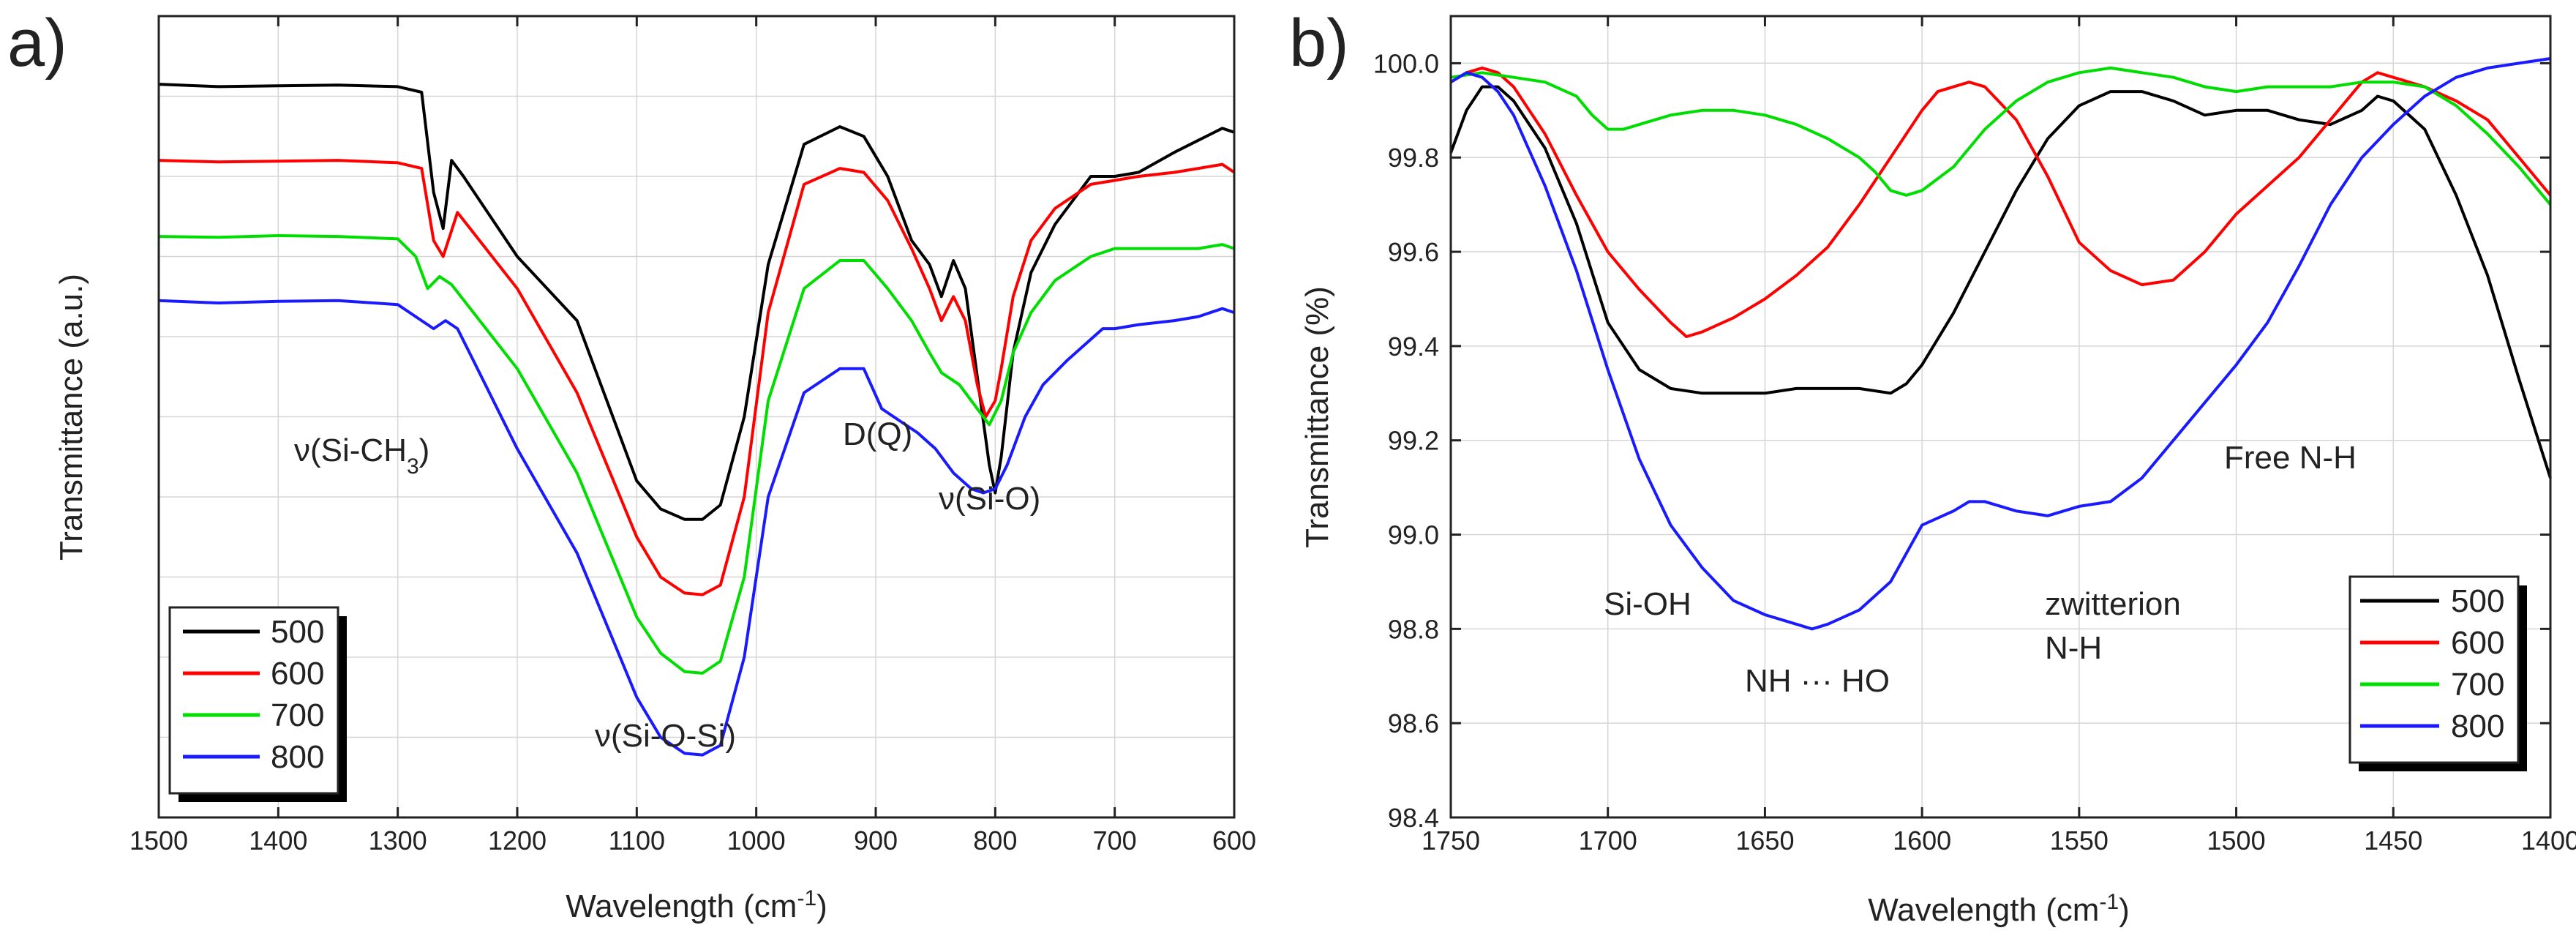 The height and width of the screenshot is (936, 2576). What do you see at coordinates (1451, 840) in the screenshot?
I see `b-xtick-label-1750: 1750` at bounding box center [1451, 840].